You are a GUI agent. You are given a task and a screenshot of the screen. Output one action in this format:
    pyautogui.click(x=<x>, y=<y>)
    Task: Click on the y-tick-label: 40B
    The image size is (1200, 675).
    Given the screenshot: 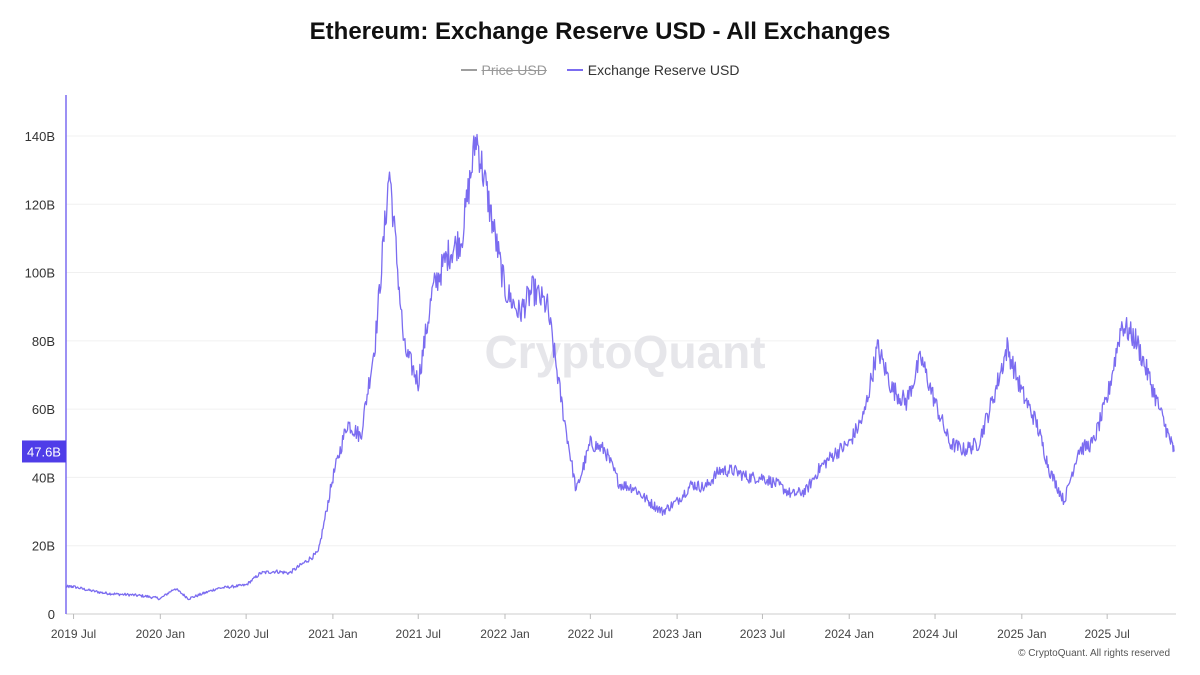 What is the action you would take?
    pyautogui.click(x=43, y=477)
    